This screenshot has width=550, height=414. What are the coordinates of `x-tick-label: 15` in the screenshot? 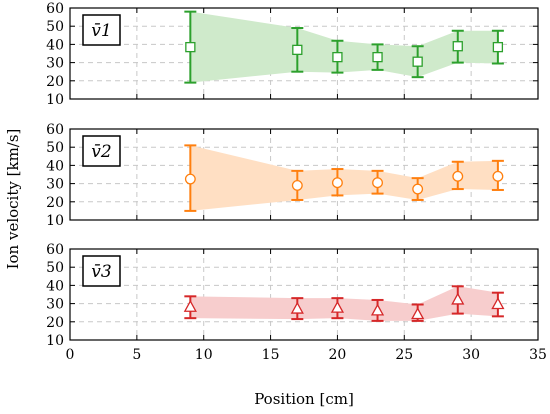 It's located at (271, 355).